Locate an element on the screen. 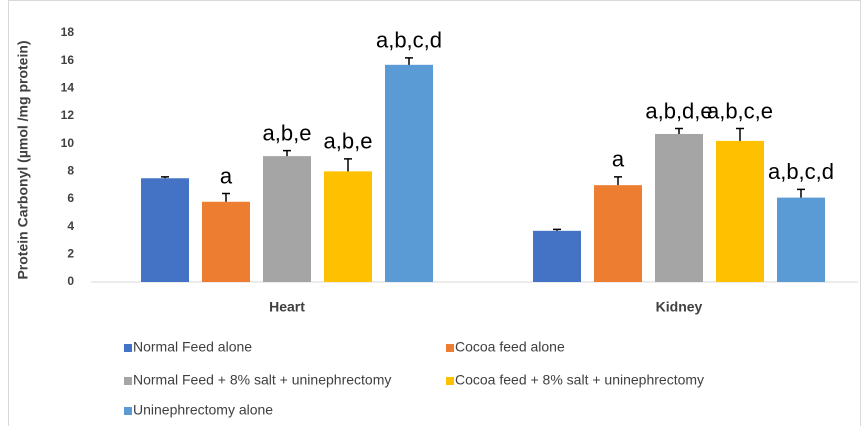 This screenshot has height=426, width=867. y-tick-label: 16 is located at coordinates (68, 60).